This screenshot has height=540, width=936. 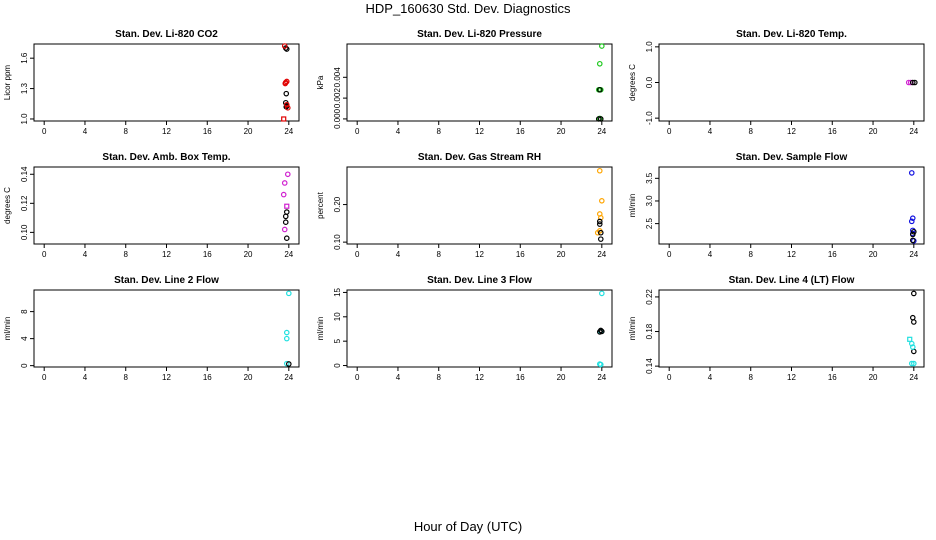 I want to click on panel-title: Stan. Dev. Li-820 Temp., so click(x=791, y=34).